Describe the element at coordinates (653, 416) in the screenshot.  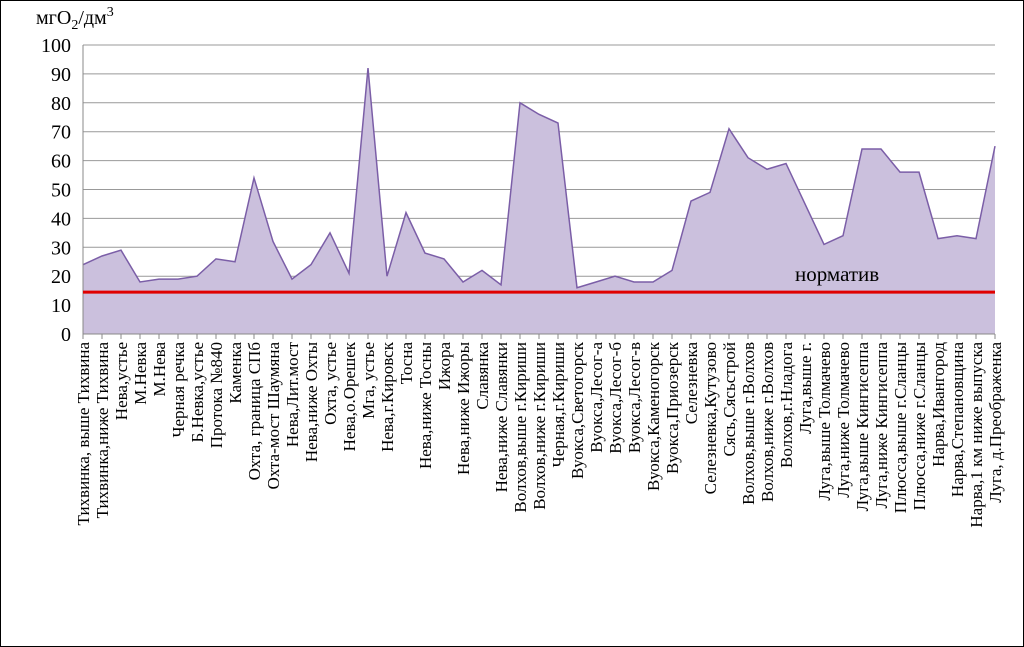
I see `x-tick-label: Вуокса,Каменогорск` at that location.